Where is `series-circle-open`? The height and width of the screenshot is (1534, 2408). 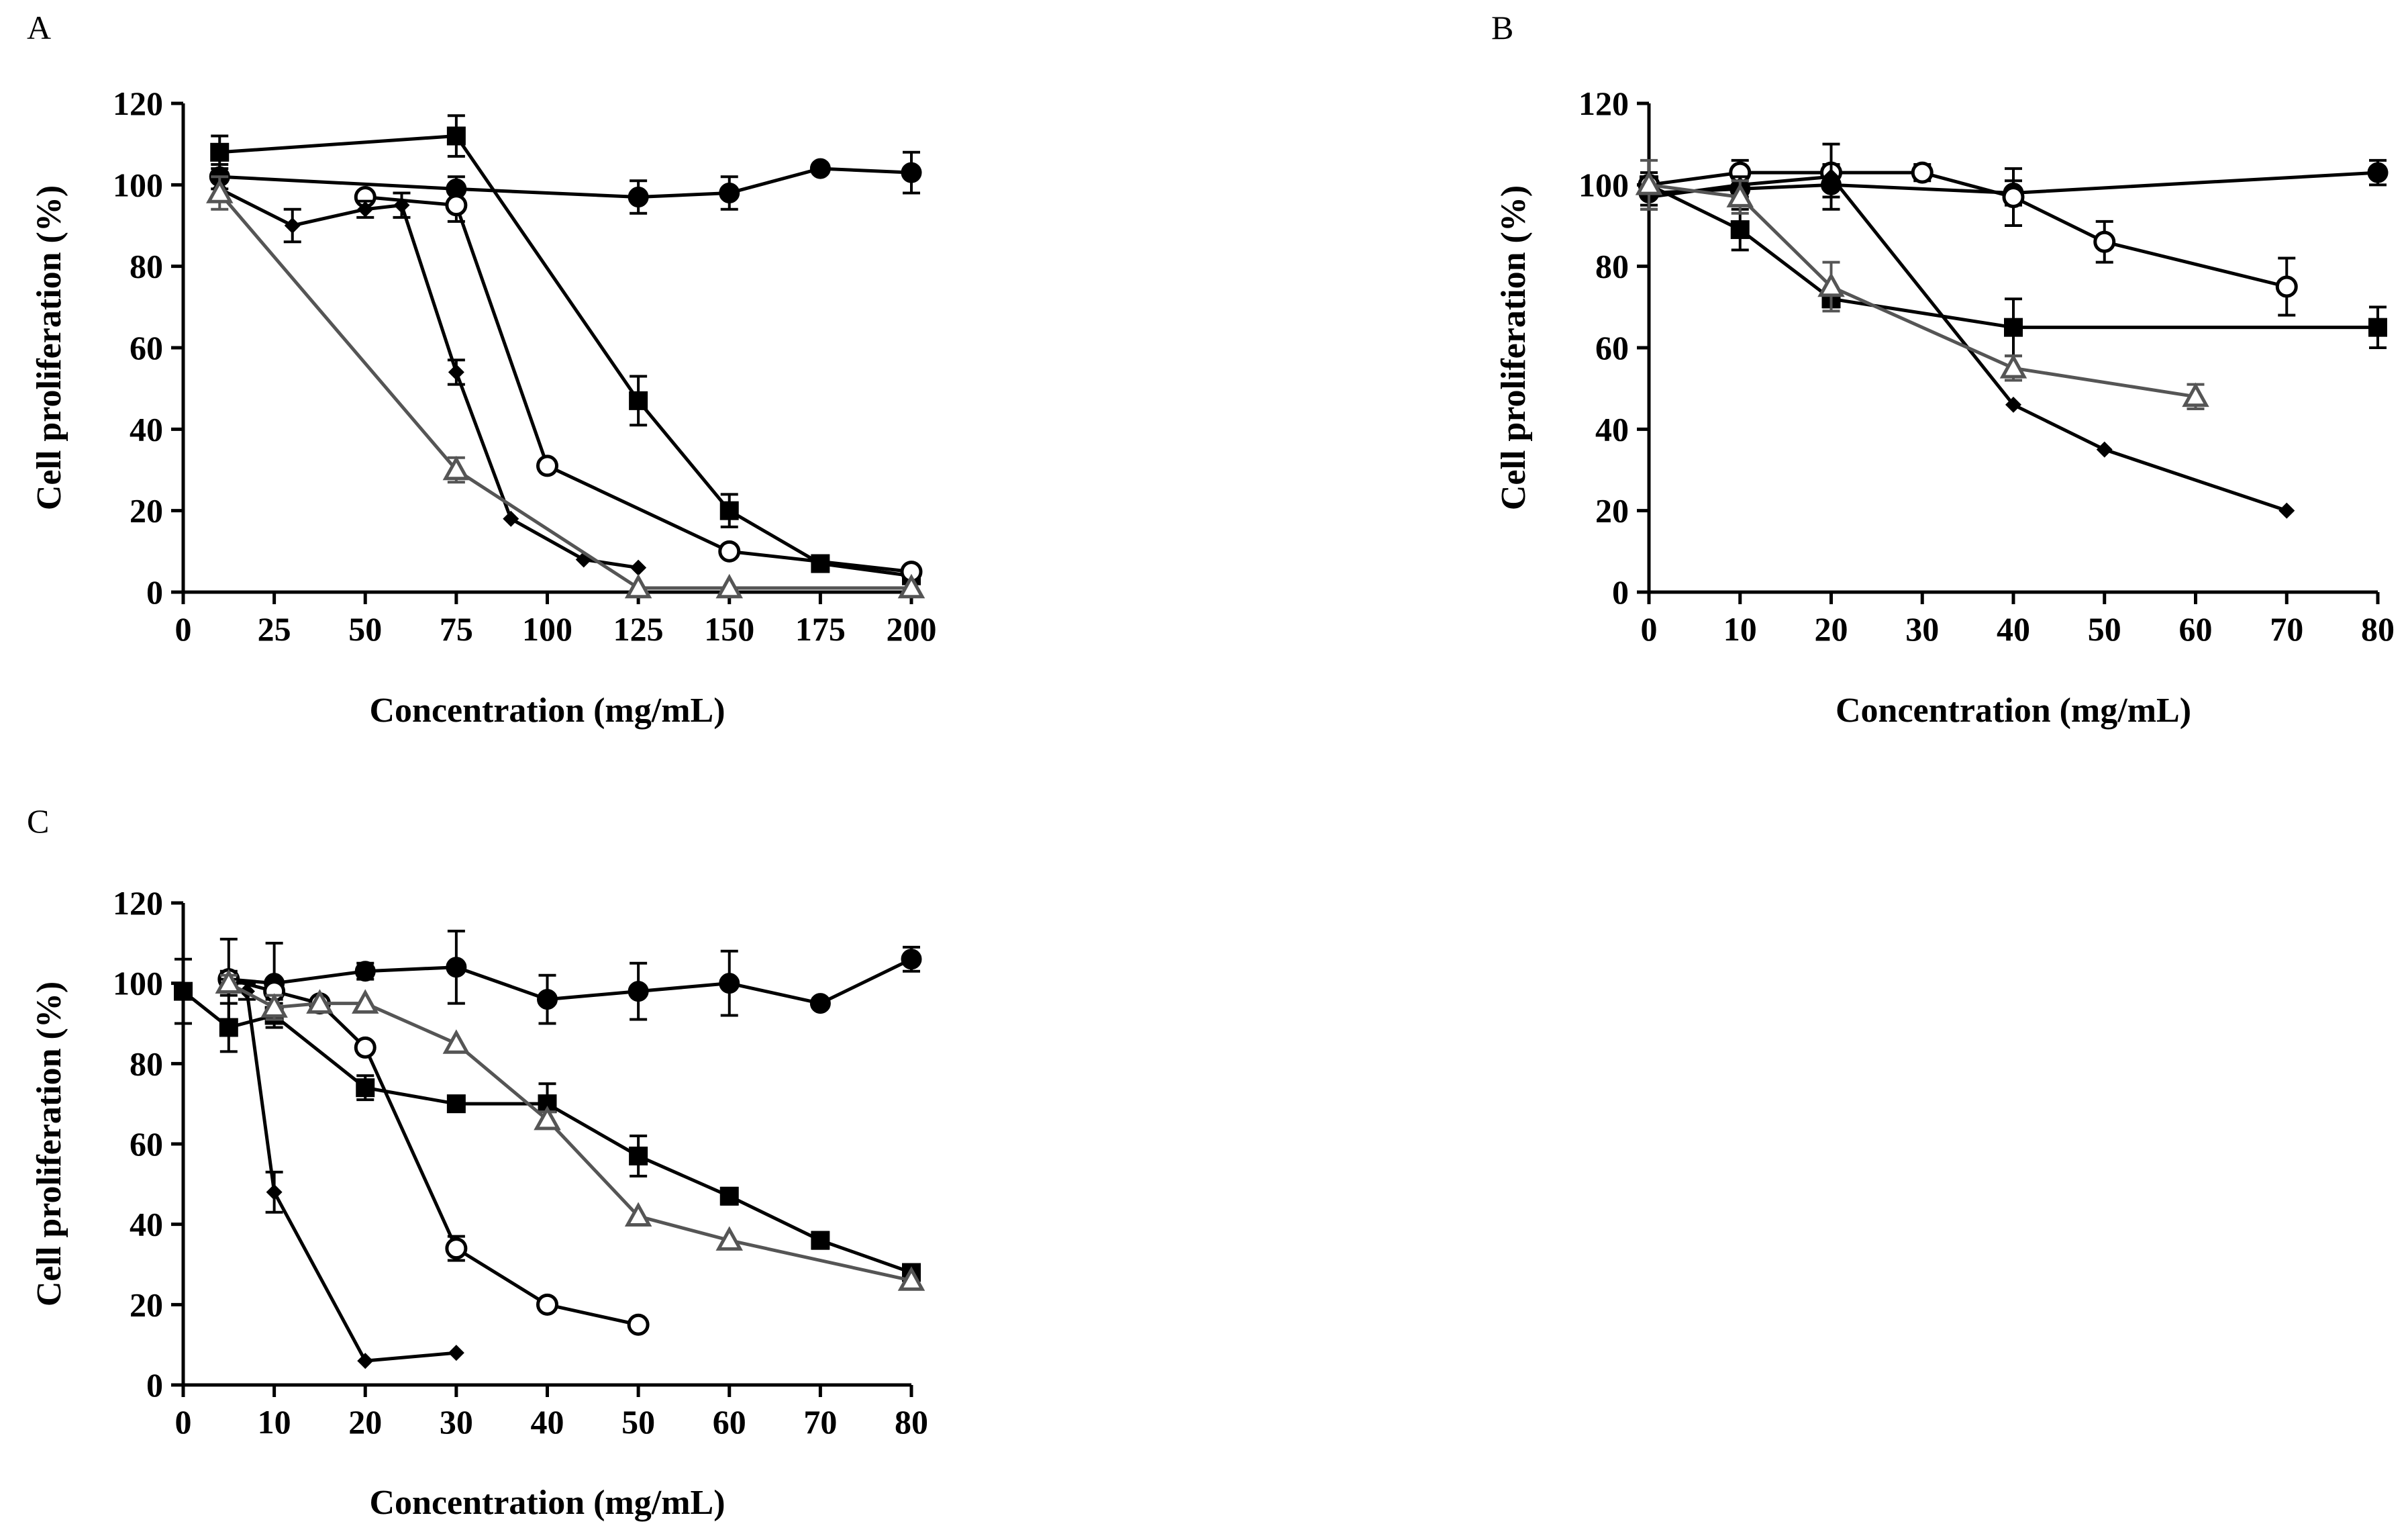
series-circle-open is located at coordinates (639, 384).